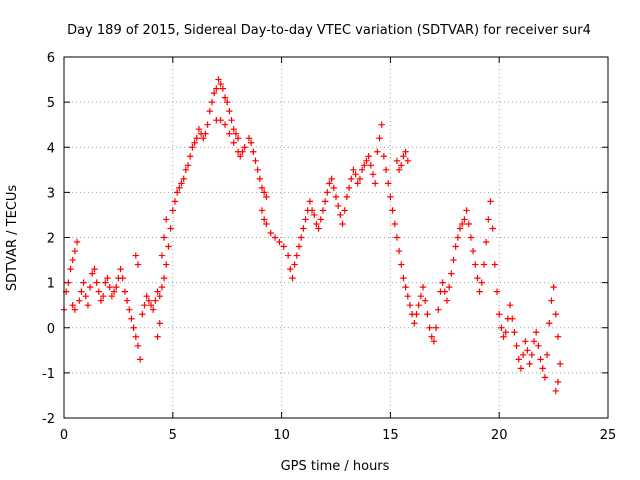 Image resolution: width=640 pixels, height=480 pixels. Describe the element at coordinates (48, 419) in the screenshot. I see `y-tick-label: -2` at that location.